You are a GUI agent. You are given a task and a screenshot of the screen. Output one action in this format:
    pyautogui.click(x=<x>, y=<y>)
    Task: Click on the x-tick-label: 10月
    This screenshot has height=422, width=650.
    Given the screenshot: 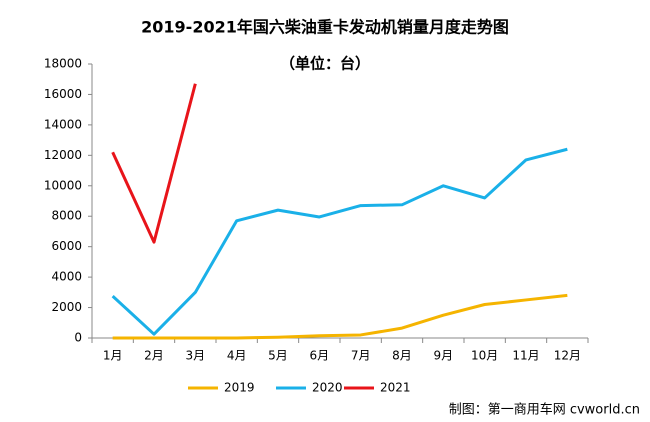 What is the action you would take?
    pyautogui.click(x=484, y=356)
    